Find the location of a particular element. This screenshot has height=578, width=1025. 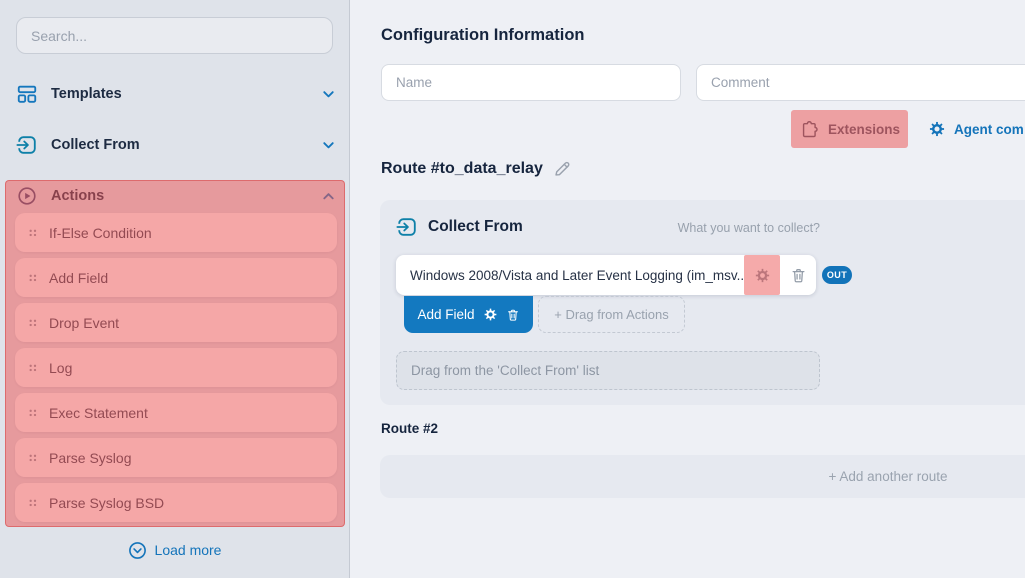

list-item-label: Parse Syslog is located at coordinates (90, 457).